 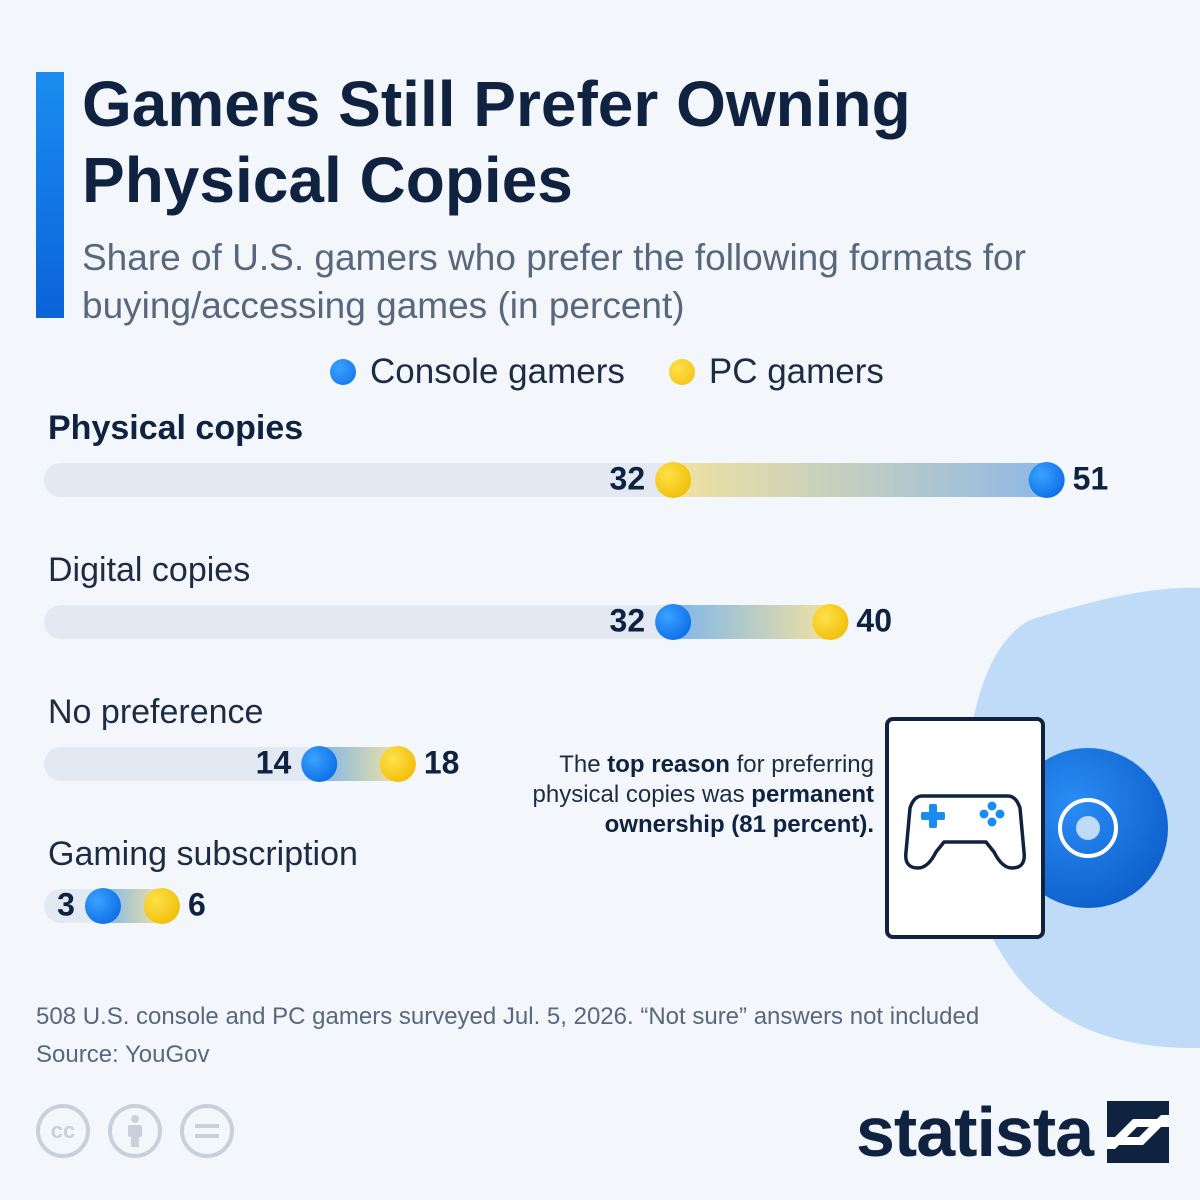 I want to click on category-label: Digital copies, so click(x=149, y=570).